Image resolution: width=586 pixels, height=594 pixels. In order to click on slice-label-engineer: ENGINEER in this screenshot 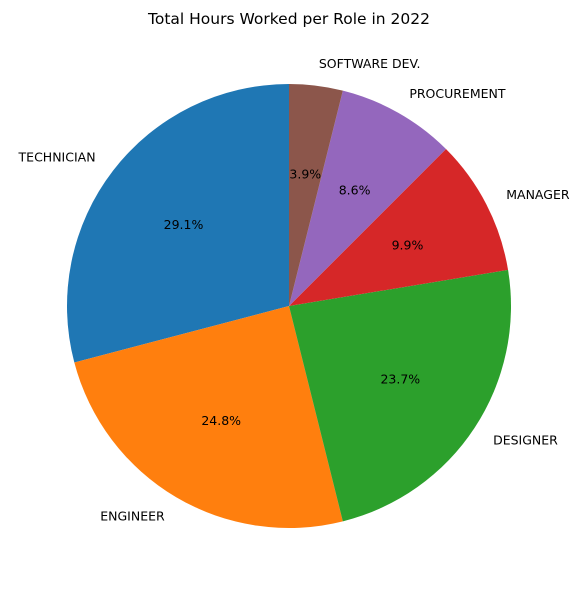, I will do `click(132, 516)`.